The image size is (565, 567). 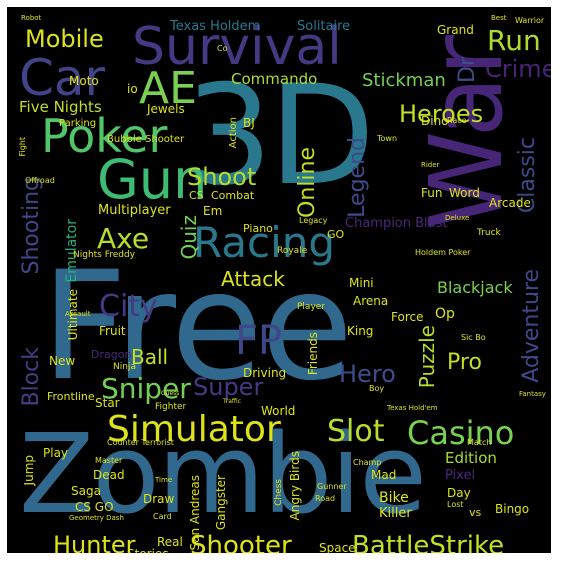 I want to click on word-ultimate: Ultimate, so click(x=73, y=315).